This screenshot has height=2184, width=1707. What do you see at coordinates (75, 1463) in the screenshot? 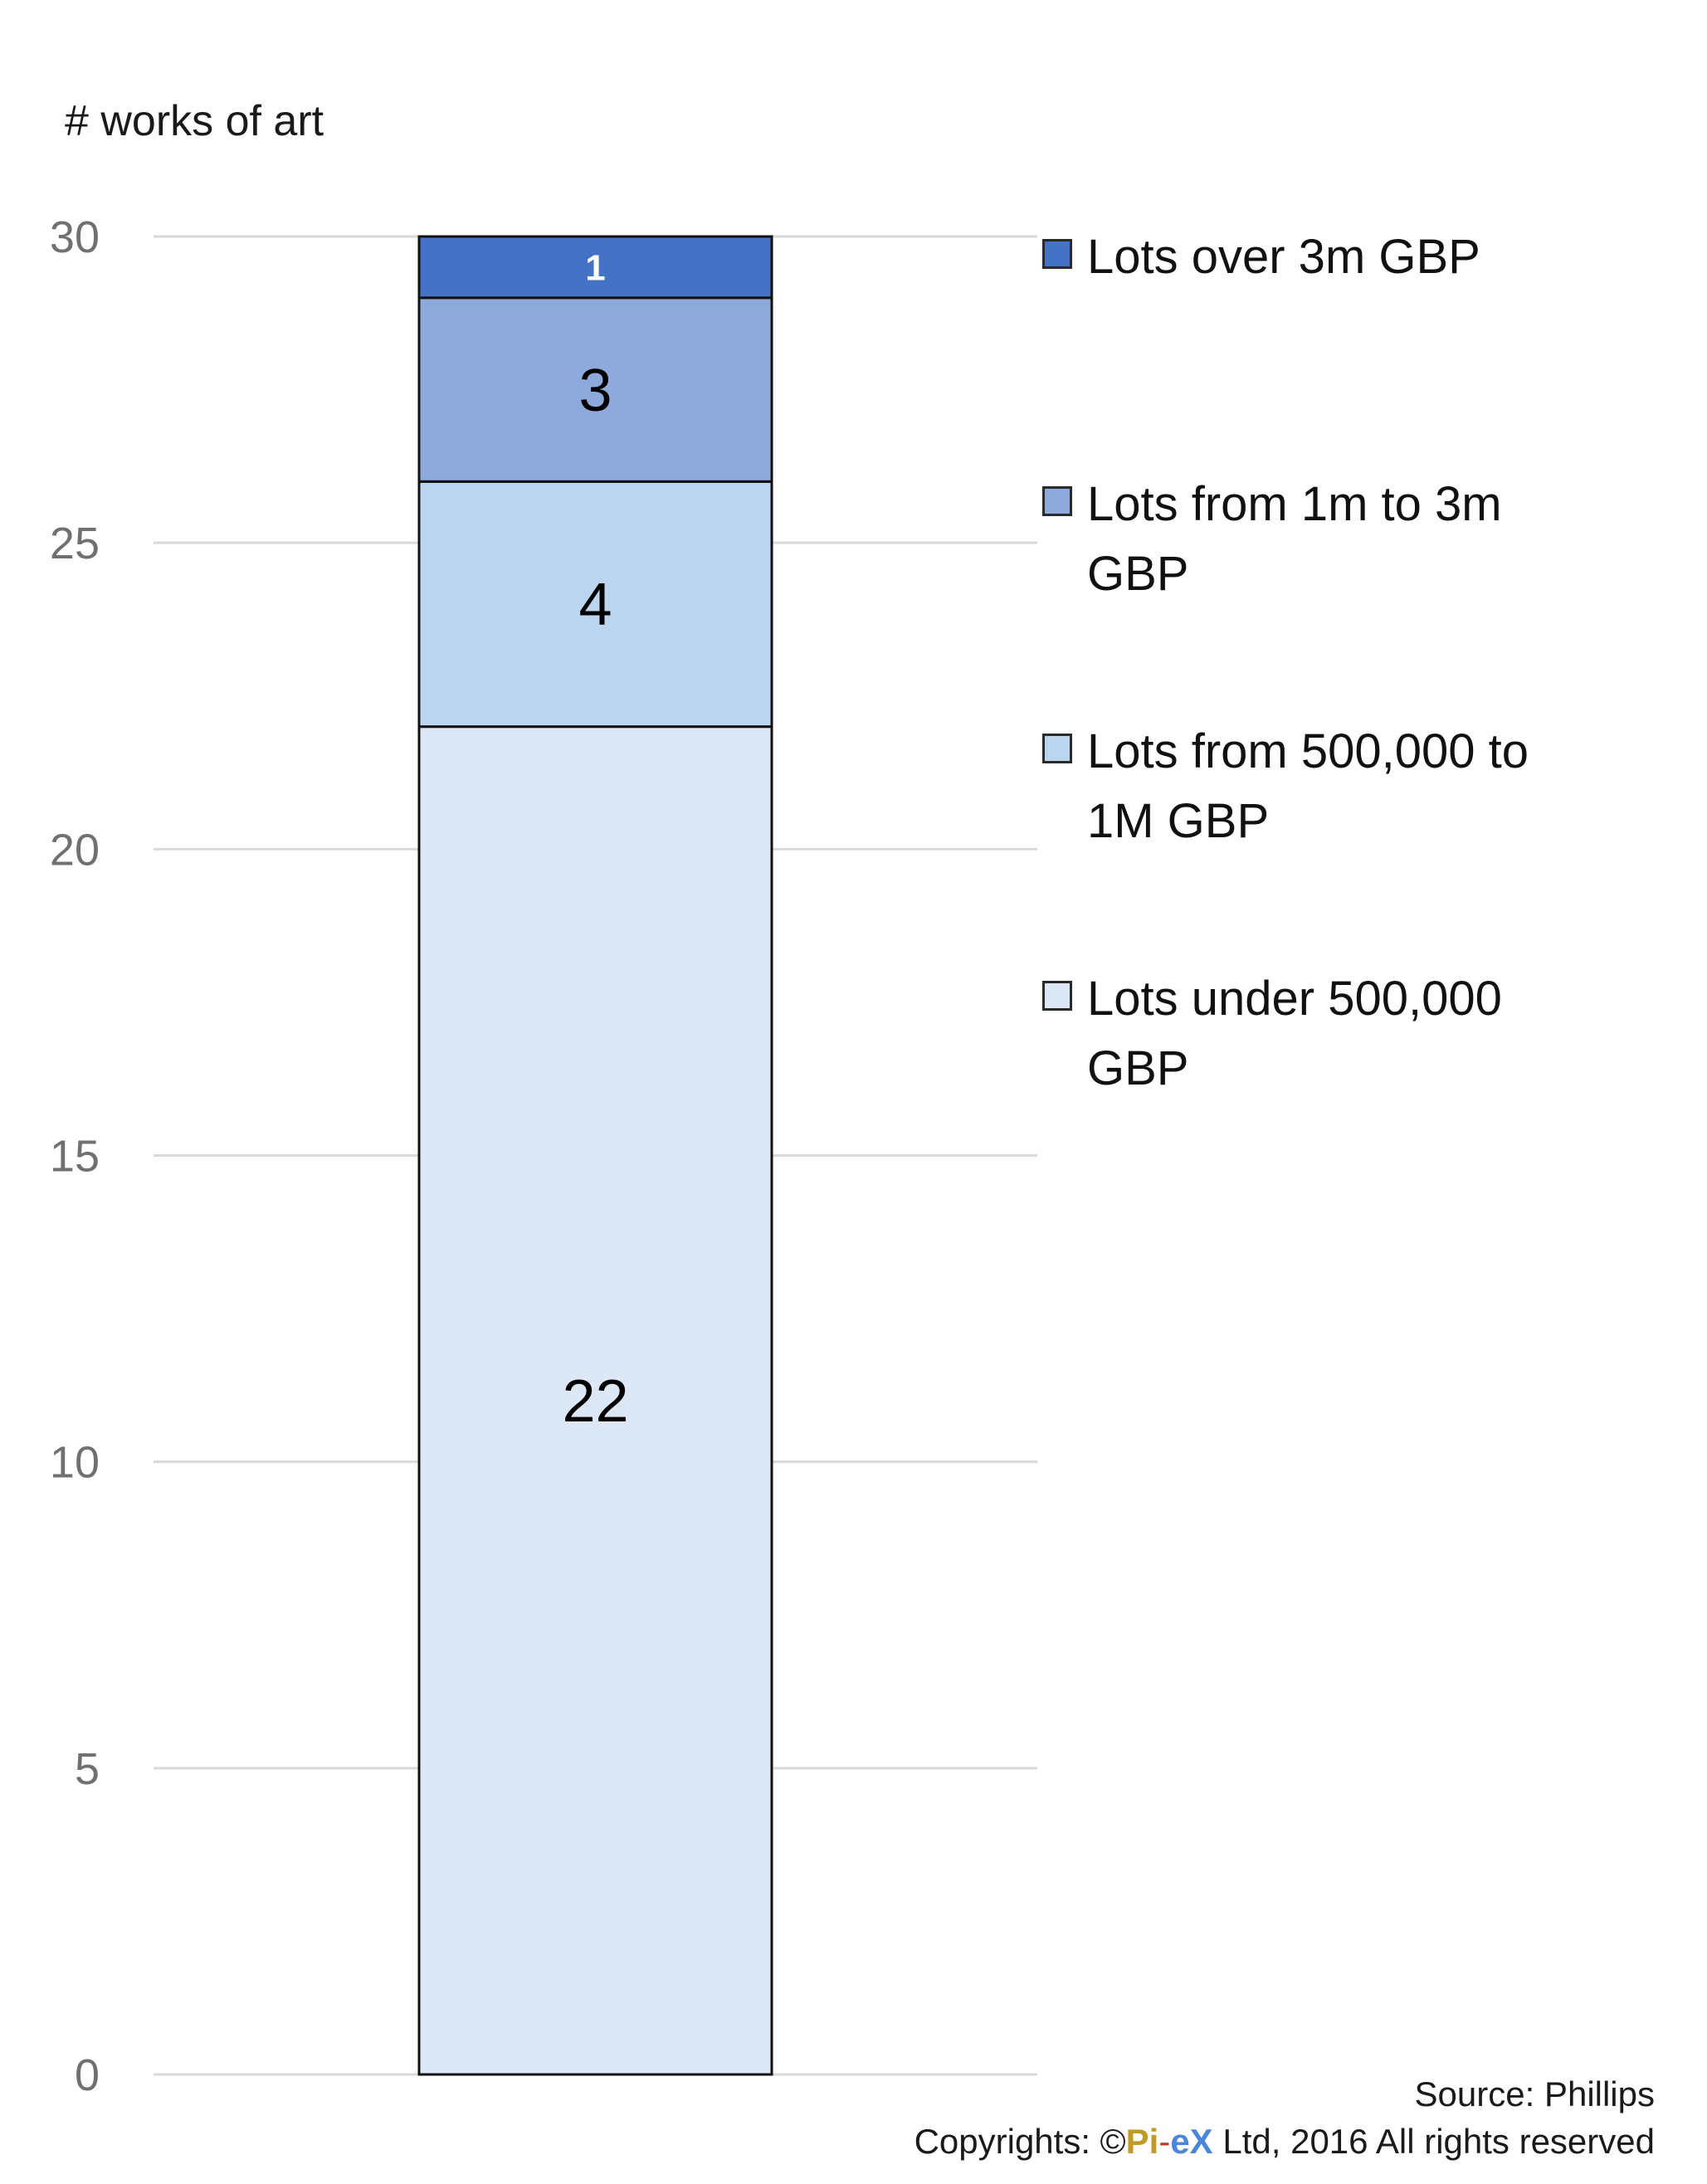
I see `y-tick-label: 10` at bounding box center [75, 1463].